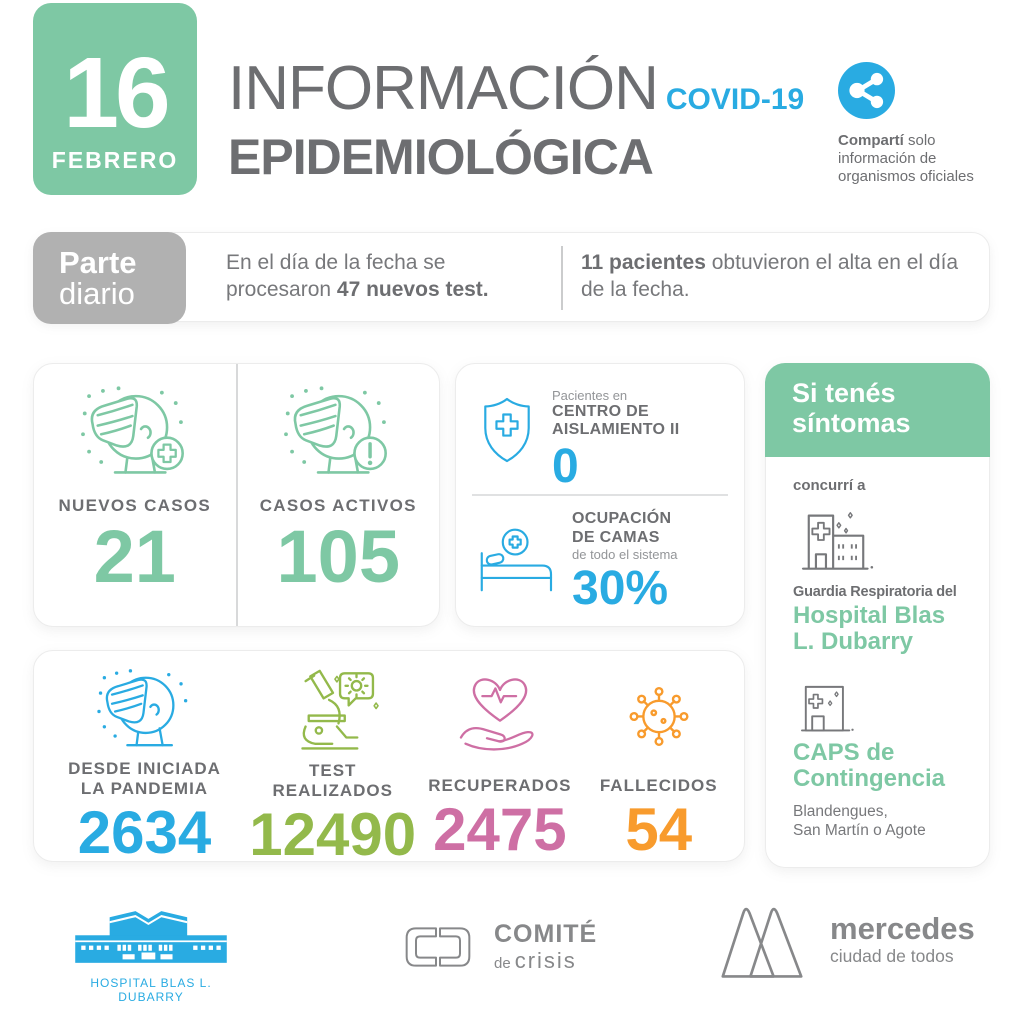 This screenshot has width=1024, height=1024. I want to click on isolation-small-label: Pacientes en, so click(590, 395).